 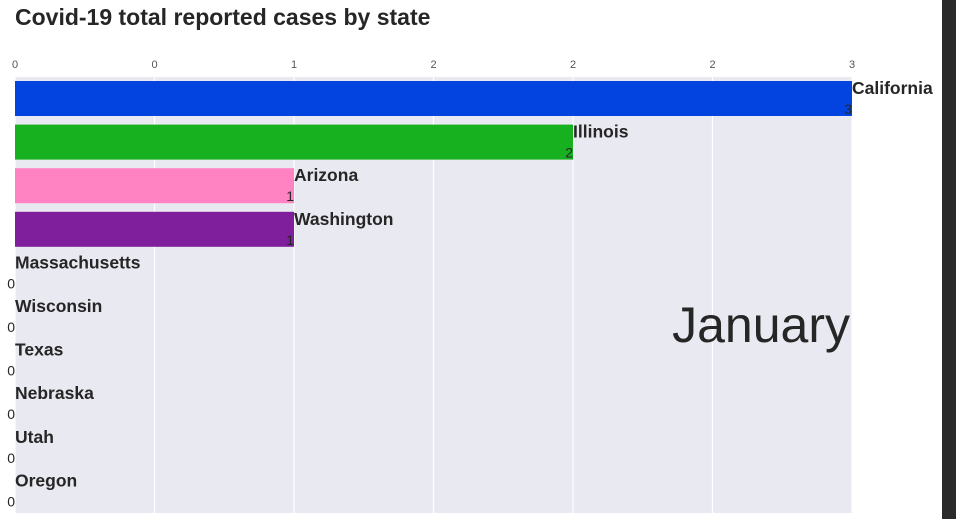 What do you see at coordinates (852, 65) in the screenshot?
I see `x-tick-label: 3` at bounding box center [852, 65].